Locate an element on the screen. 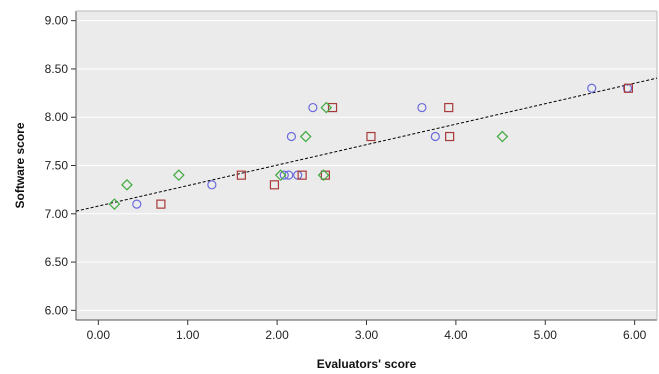  x-tick-labels: 0.00 1.00 2.00 3.00 4.00 5.00 6.00 is located at coordinates (367, 335).